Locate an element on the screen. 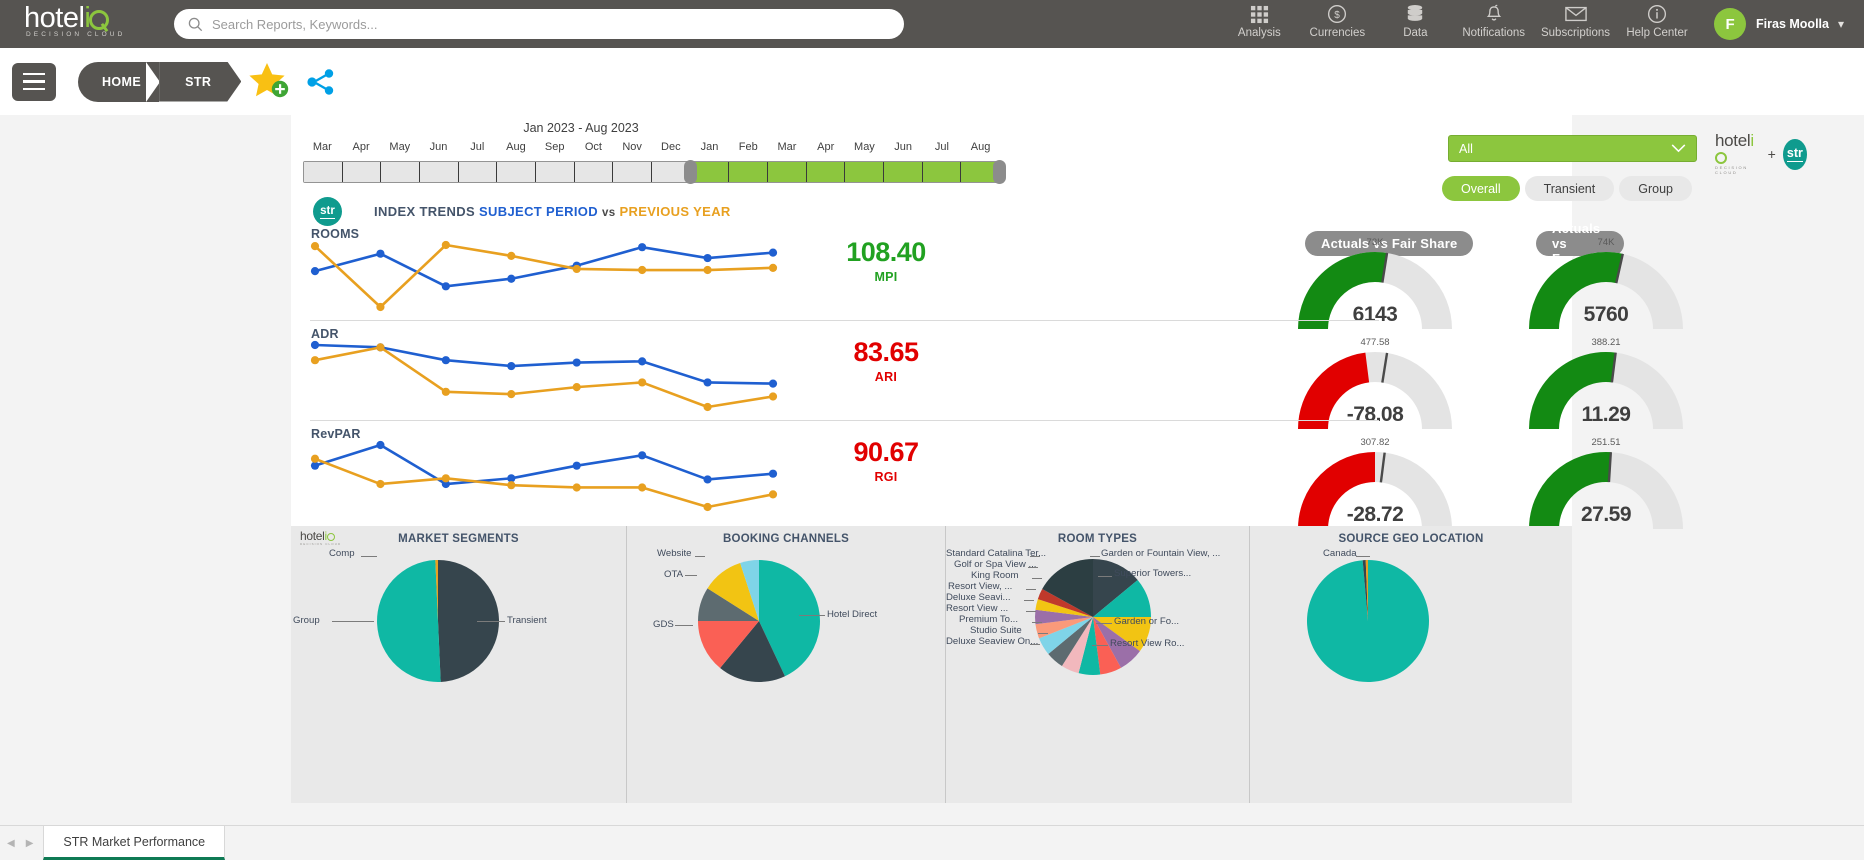 Image resolution: width=1864 pixels, height=860 pixels. gauge-ari-fair-share: 477.58 -78.08 is located at coordinates (1375, 385).